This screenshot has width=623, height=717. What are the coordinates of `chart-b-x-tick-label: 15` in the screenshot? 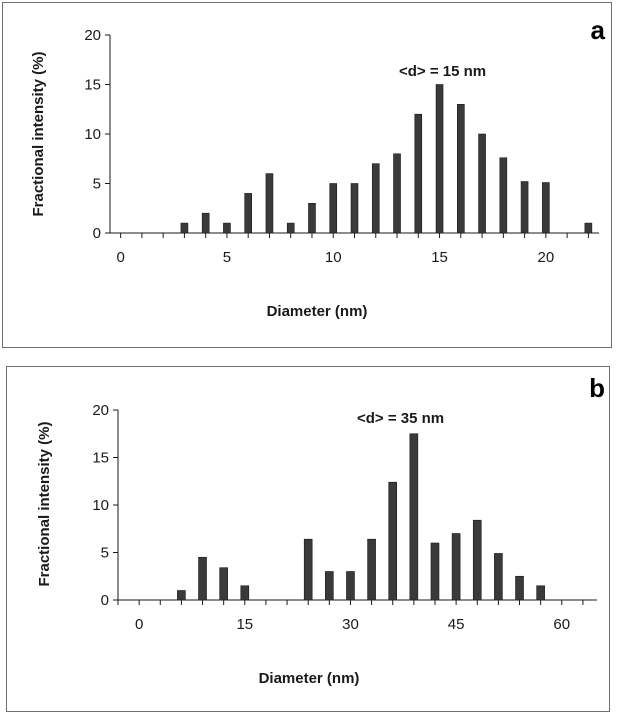 It's located at (244, 624).